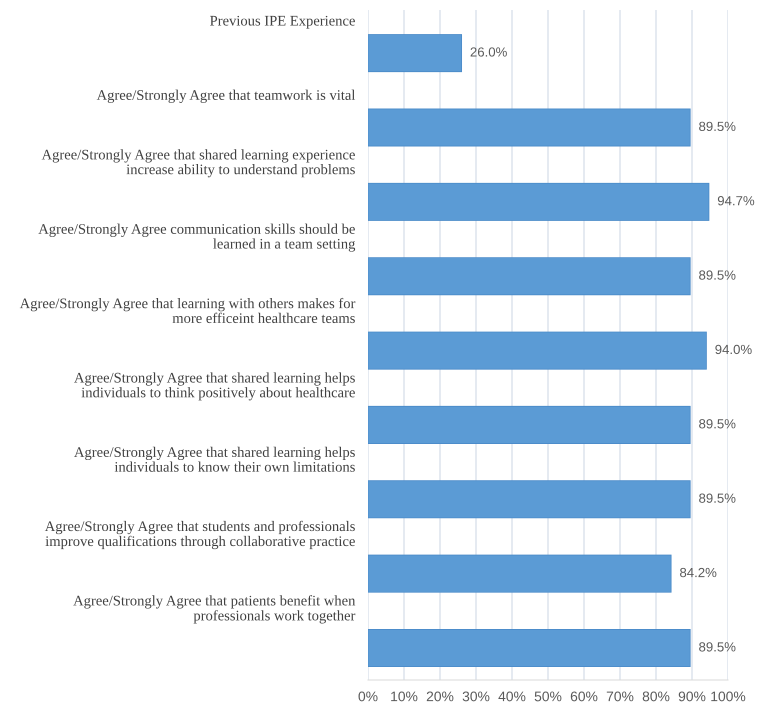 This screenshot has height=721, width=759. Describe the element at coordinates (199, 535) in the screenshot. I see `y-tick-label: Agree/Strongly Agree that students and professionals improve qualifications through collaborative practice` at that location.